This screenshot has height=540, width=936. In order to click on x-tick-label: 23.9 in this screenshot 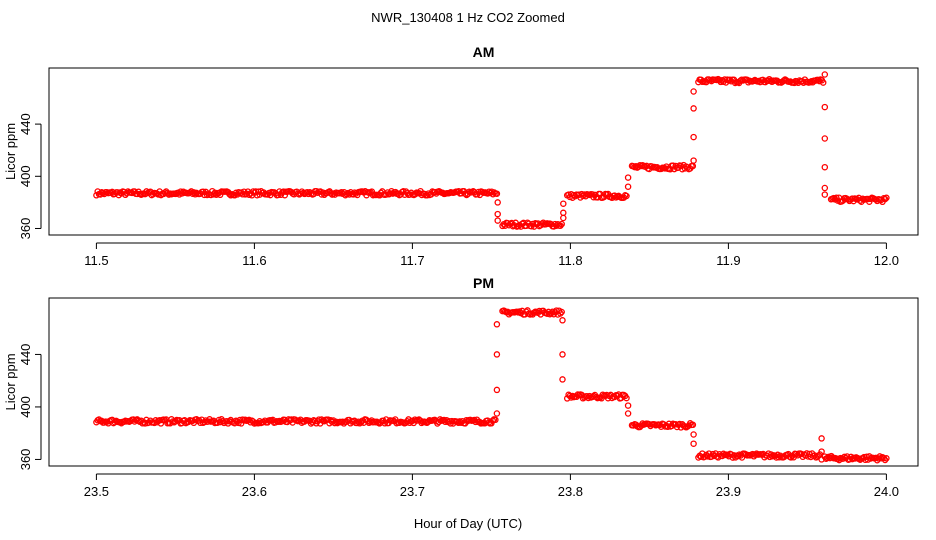, I will do `click(728, 491)`.